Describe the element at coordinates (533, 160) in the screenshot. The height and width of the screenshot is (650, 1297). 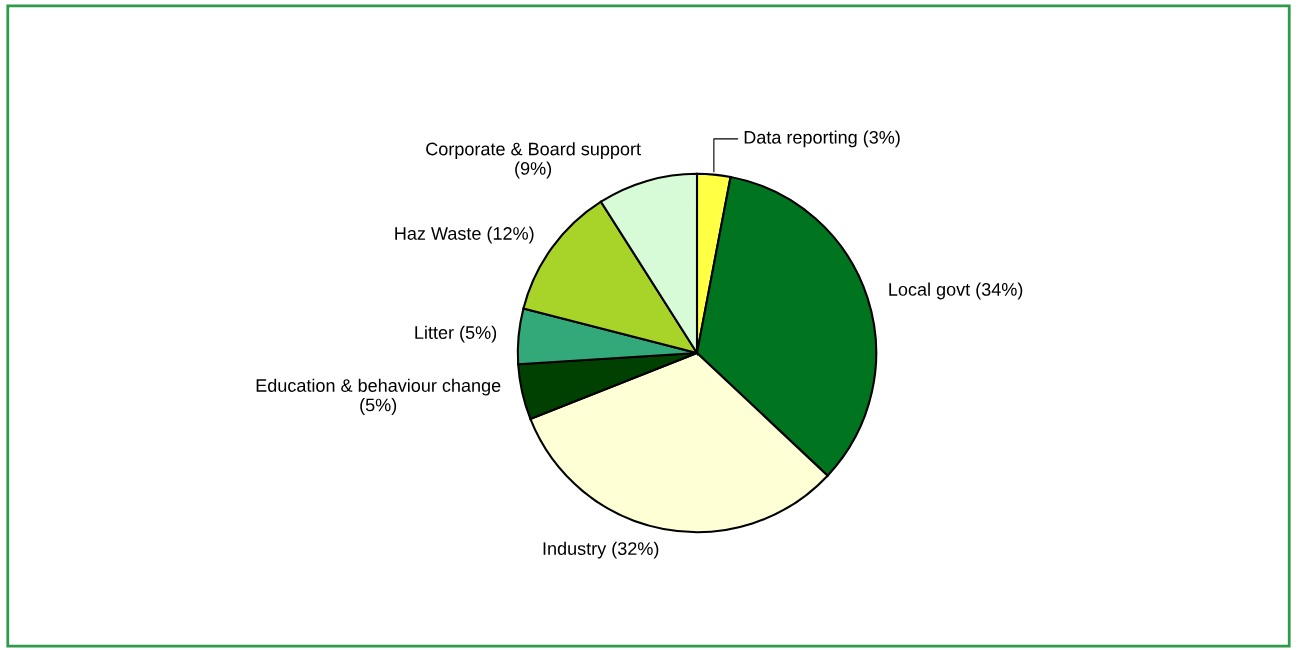
I see `slice-label: Corporate & Board support (9%)` at that location.